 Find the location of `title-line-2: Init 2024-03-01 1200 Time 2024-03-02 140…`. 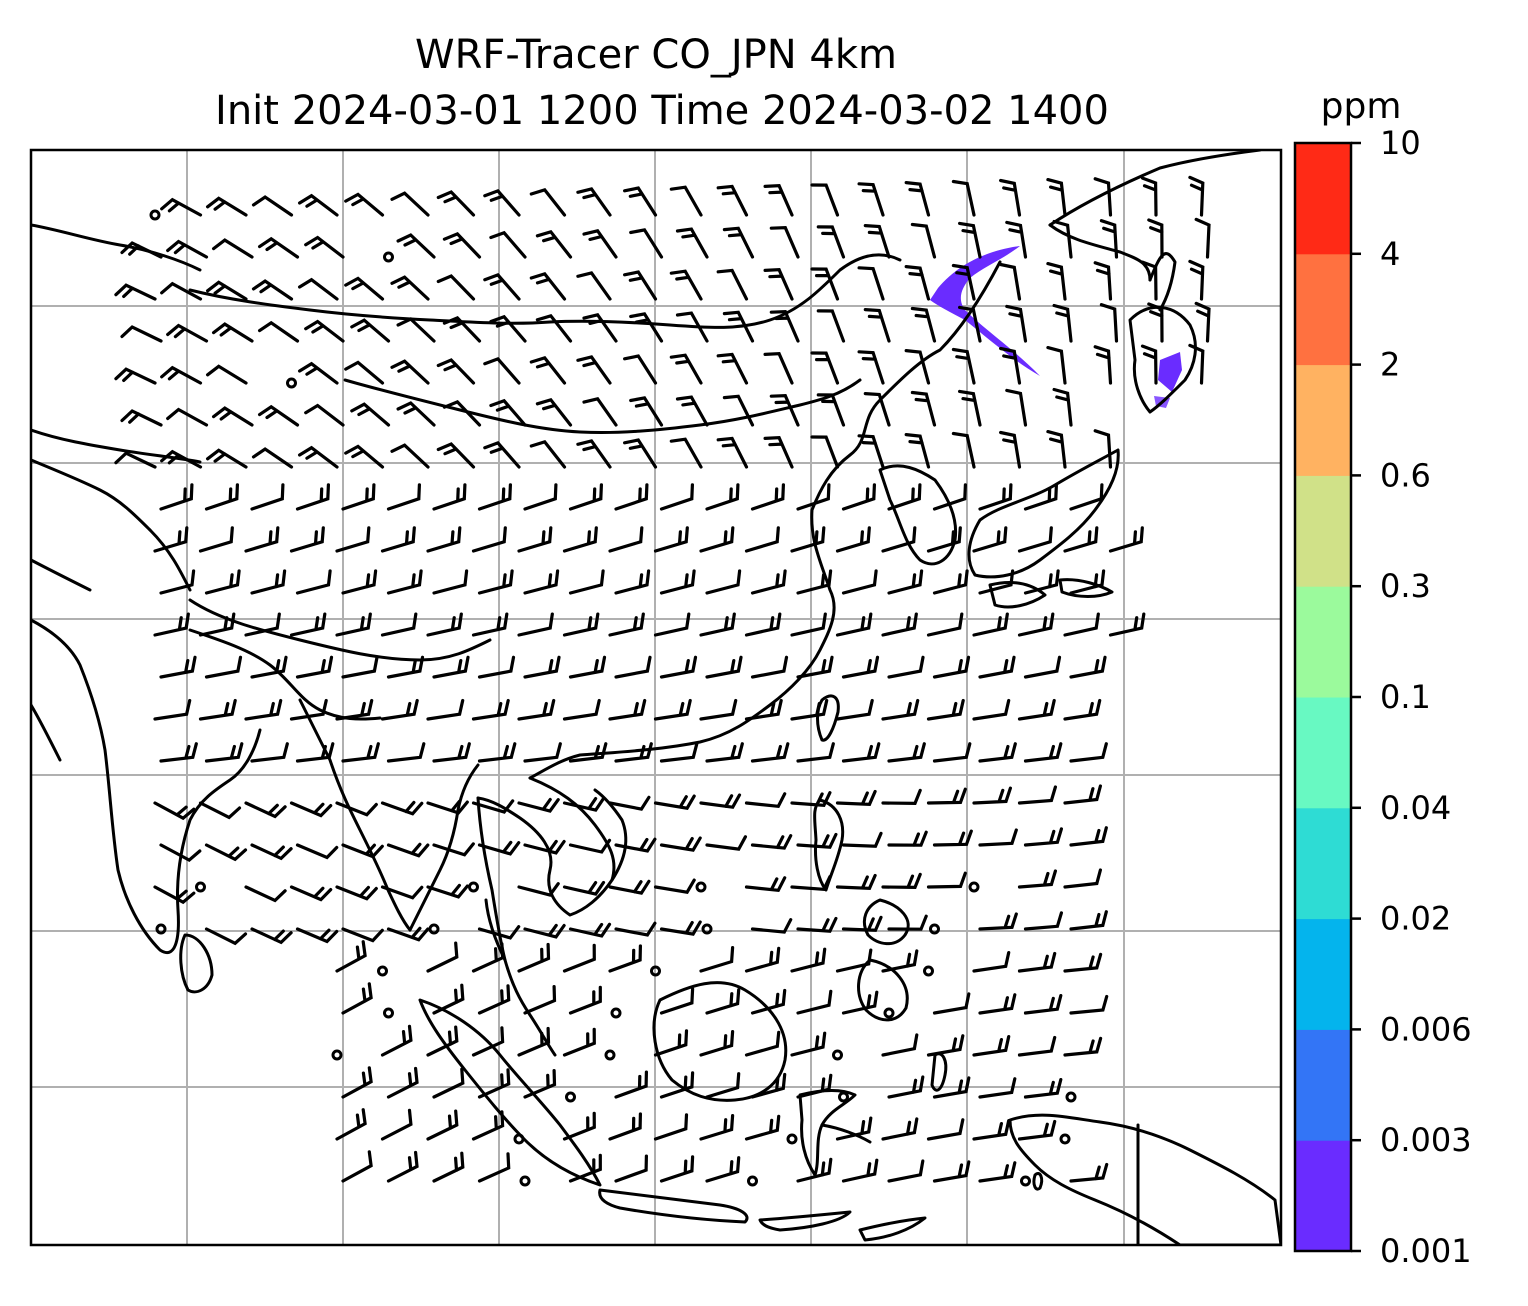

title-line-2: Init 2024-03-01 1200 Time 2024-03-02 140… is located at coordinates (662, 111).